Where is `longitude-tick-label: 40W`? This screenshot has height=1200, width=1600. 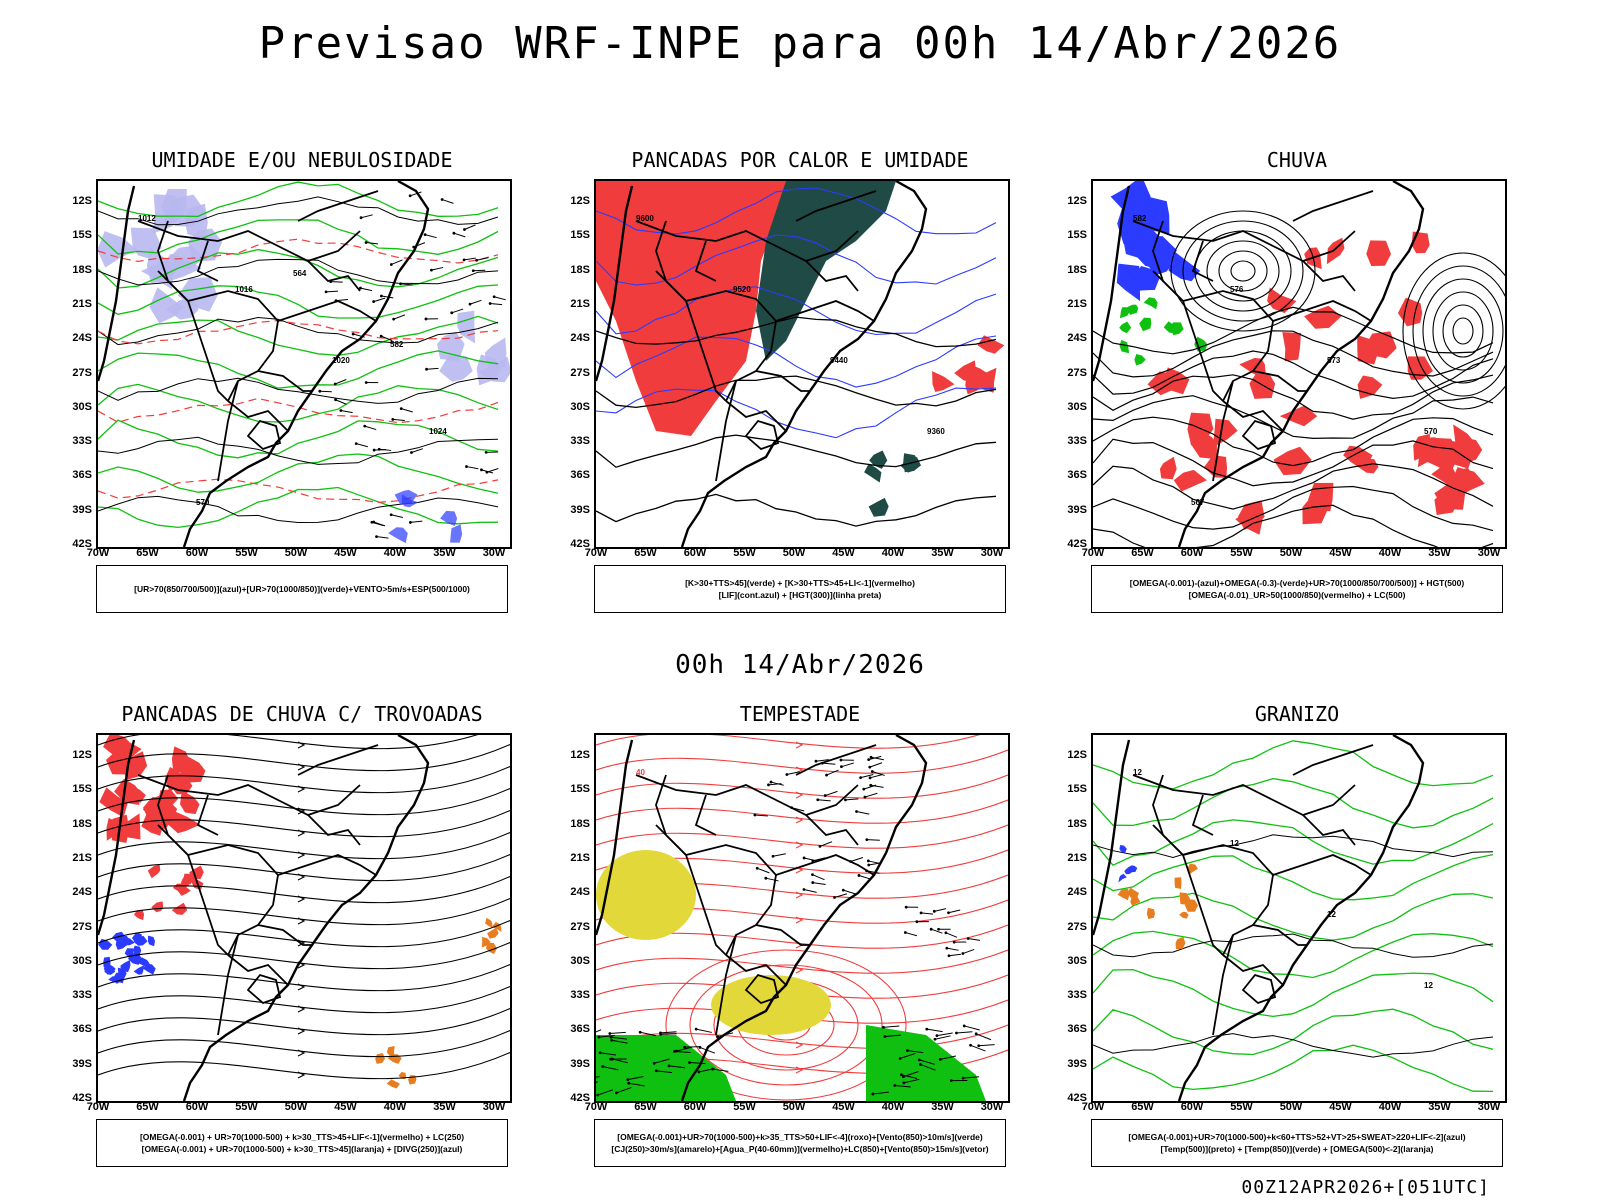 longitude-tick-label: 40W is located at coordinates (395, 1107).